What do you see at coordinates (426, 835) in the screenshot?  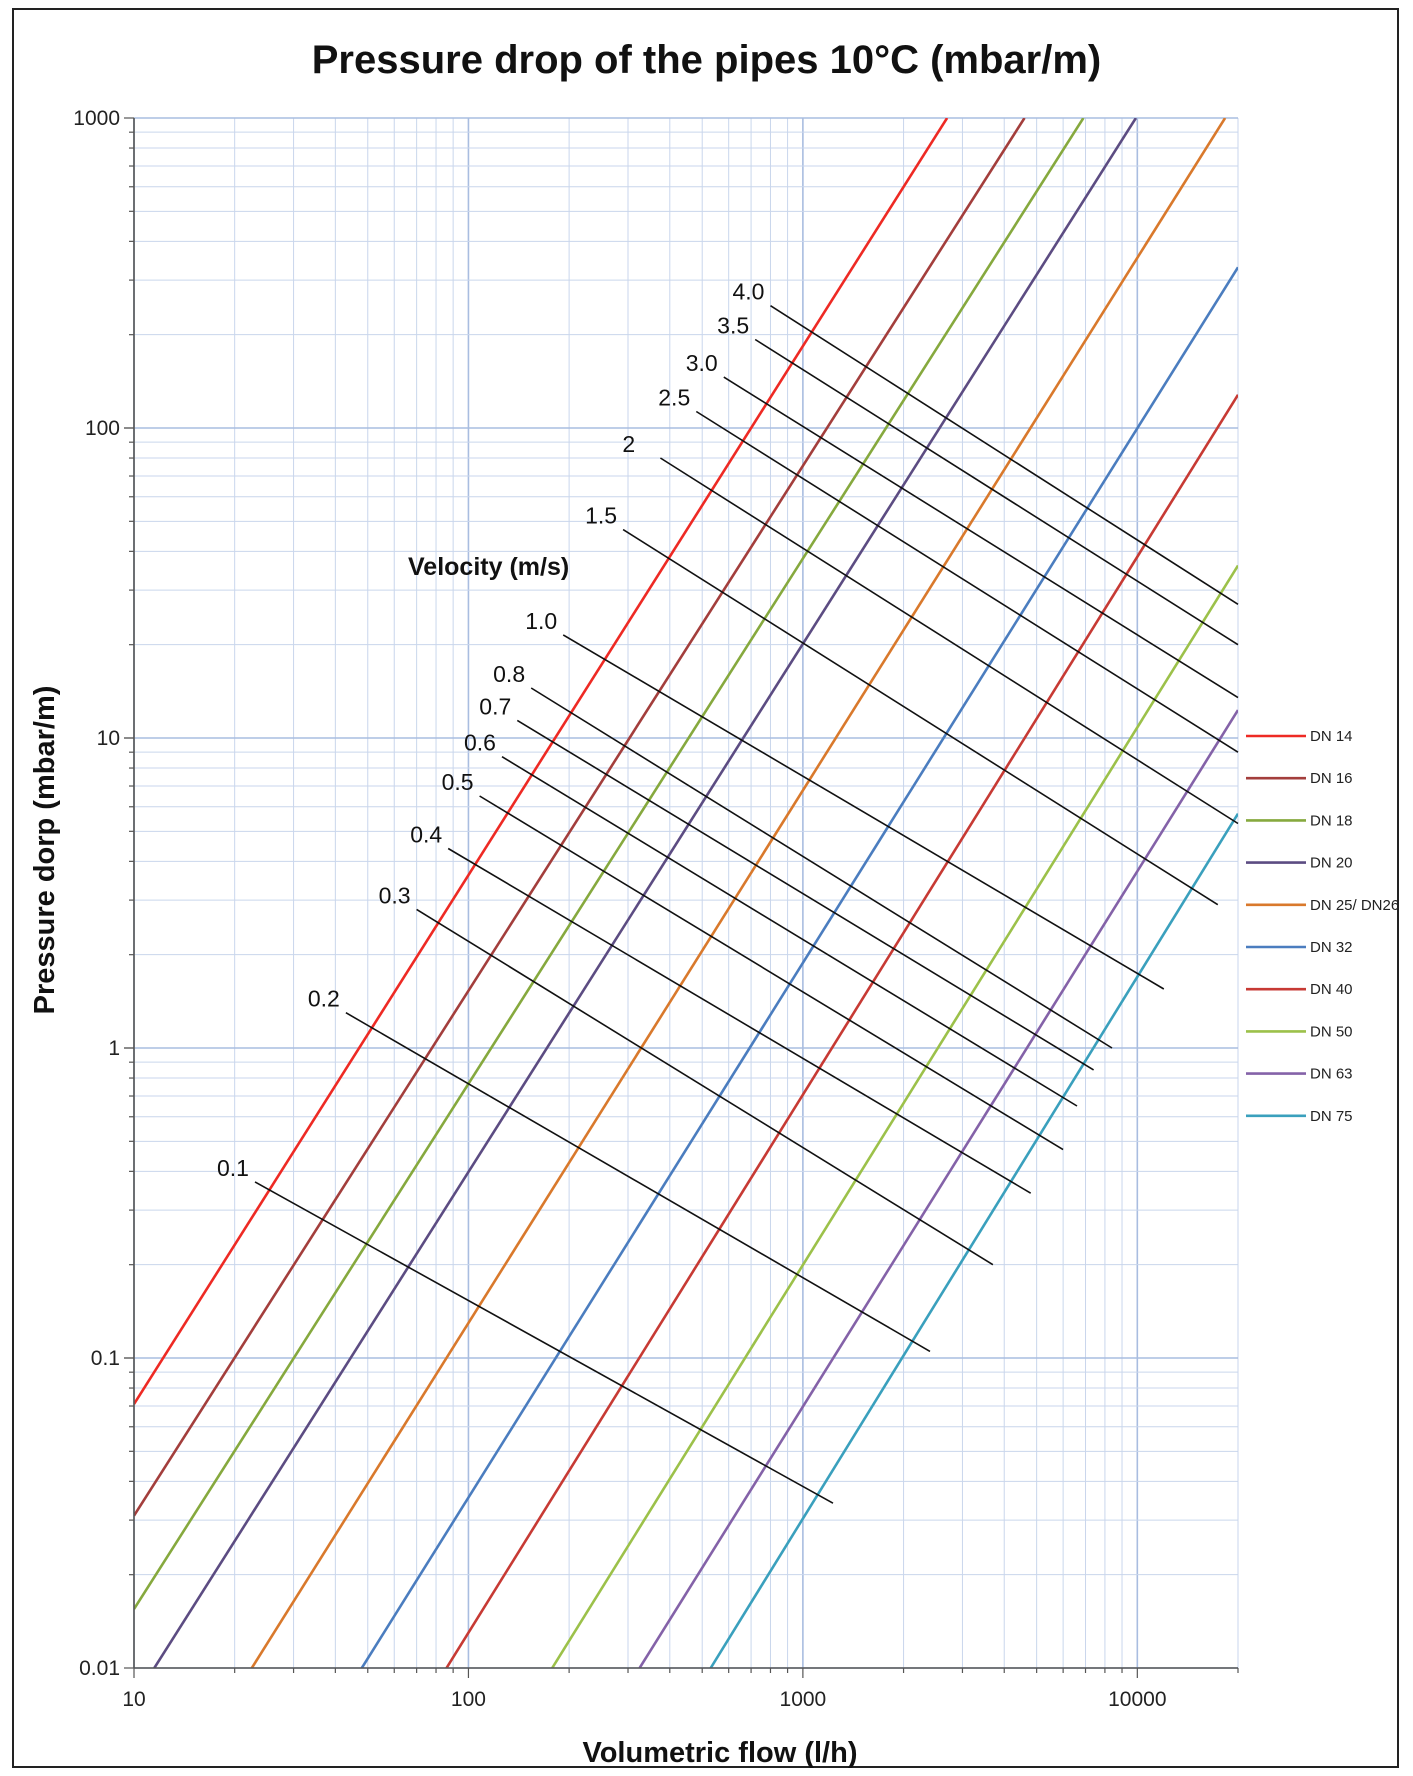 I see `velocity-label: 0.4` at bounding box center [426, 835].